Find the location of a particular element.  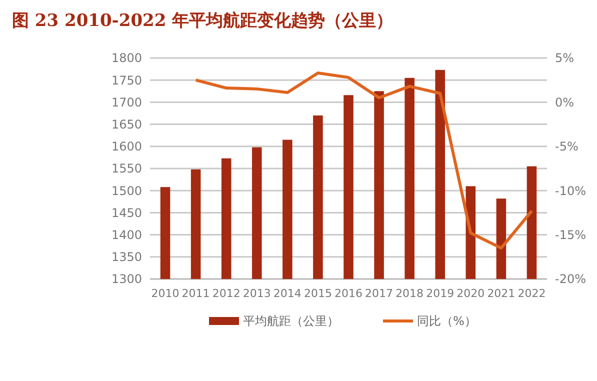

x-tick-label: 2010 is located at coordinates (165, 293).